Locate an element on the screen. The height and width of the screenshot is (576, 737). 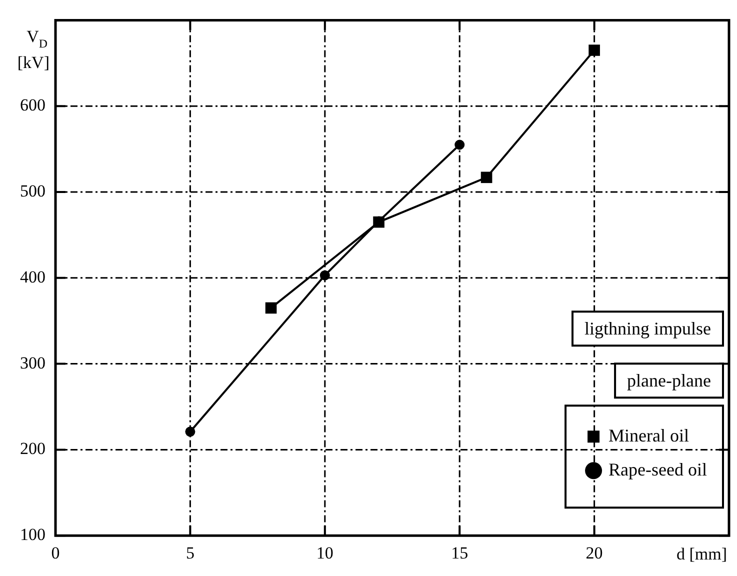
x-tick-label: 20 is located at coordinates (594, 552).